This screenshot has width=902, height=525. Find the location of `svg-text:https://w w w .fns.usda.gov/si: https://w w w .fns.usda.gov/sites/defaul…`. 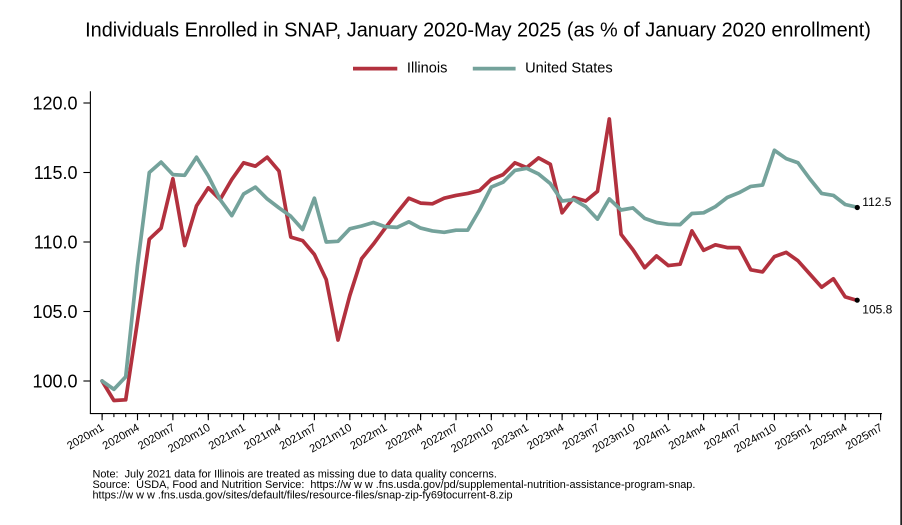

svg-text:https://w w w .fns.usda.gov/si: https://w w w .fns.usda.gov/sites/defaul… is located at coordinates (303, 496).